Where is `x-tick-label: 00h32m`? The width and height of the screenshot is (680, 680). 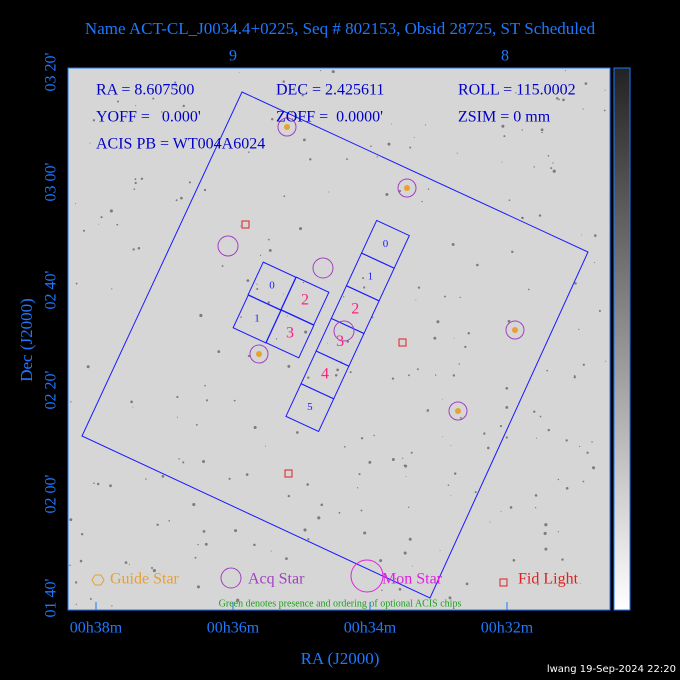
x-tick-label: 00h32m is located at coordinates (507, 628).